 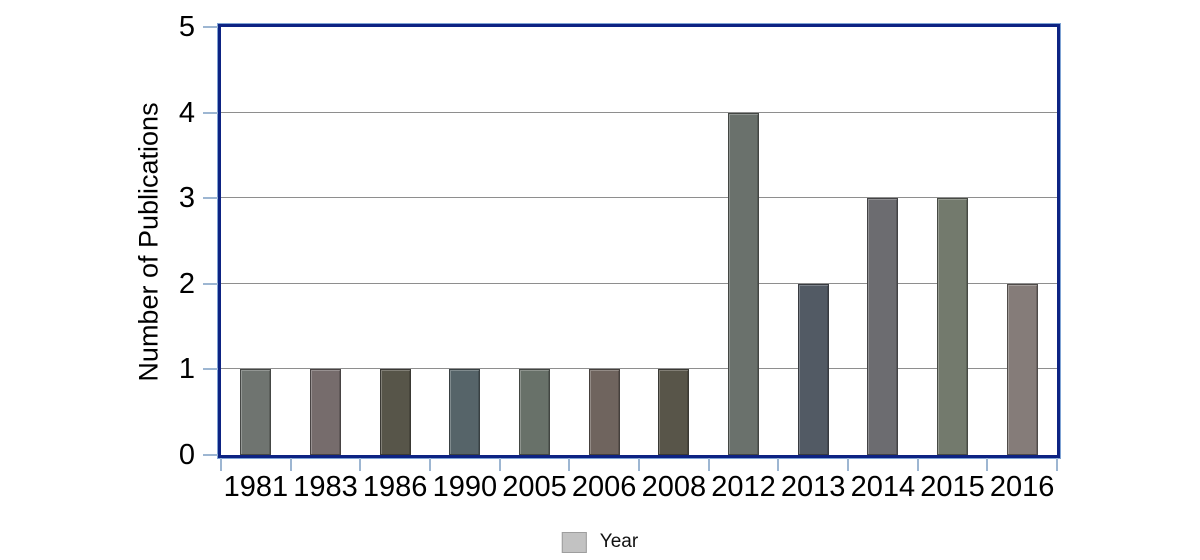 I want to click on bar-2008, so click(x=674, y=412).